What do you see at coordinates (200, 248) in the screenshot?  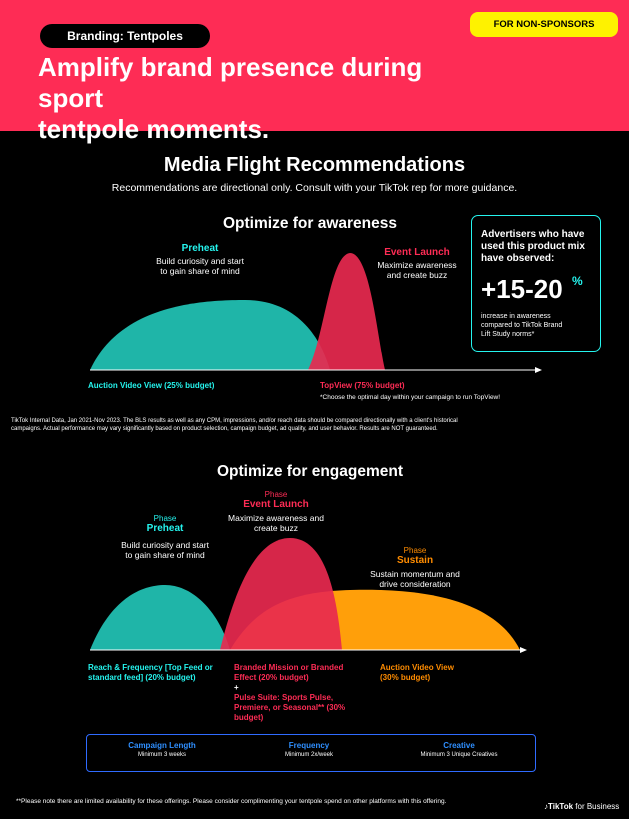 I see `awareness-preheat-name: Preheat` at bounding box center [200, 248].